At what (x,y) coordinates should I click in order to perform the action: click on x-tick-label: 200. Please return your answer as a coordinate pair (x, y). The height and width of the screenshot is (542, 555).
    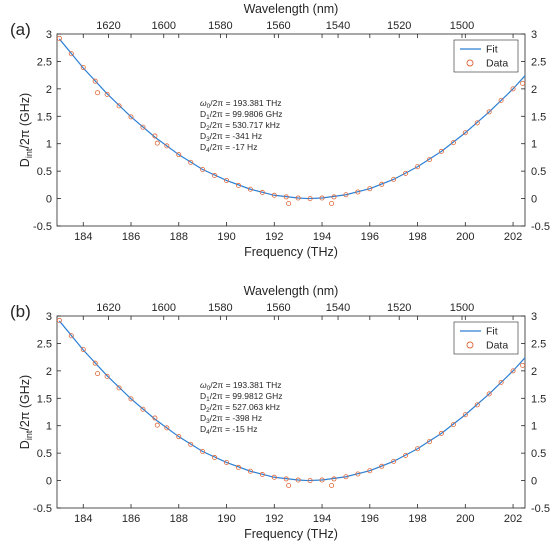
    Looking at the image, I should click on (465, 519).